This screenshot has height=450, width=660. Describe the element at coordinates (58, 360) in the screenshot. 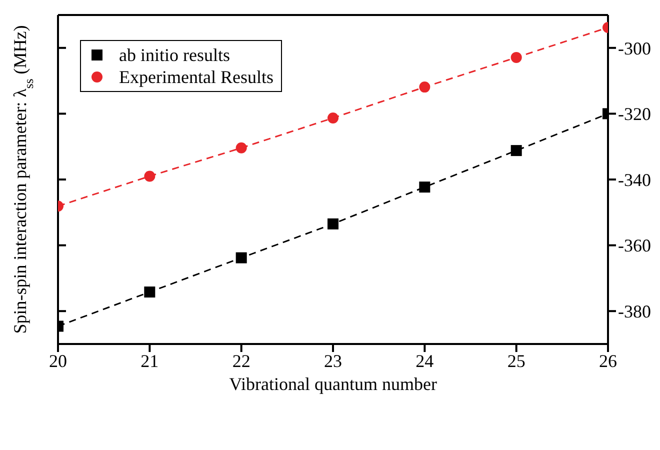

I see `x-tick-label: 20` at that location.